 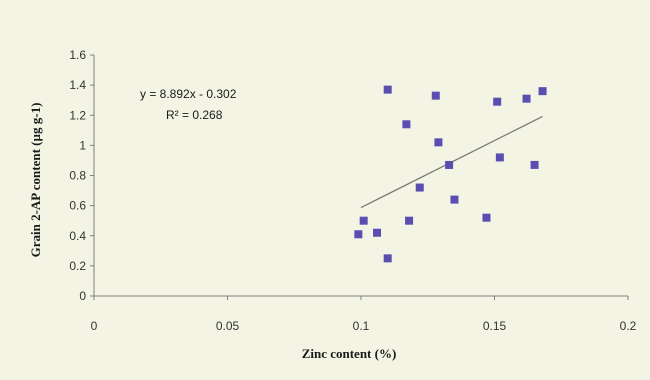 What do you see at coordinates (77, 206) in the screenshot?
I see `y-tick-label: 0.6` at bounding box center [77, 206].